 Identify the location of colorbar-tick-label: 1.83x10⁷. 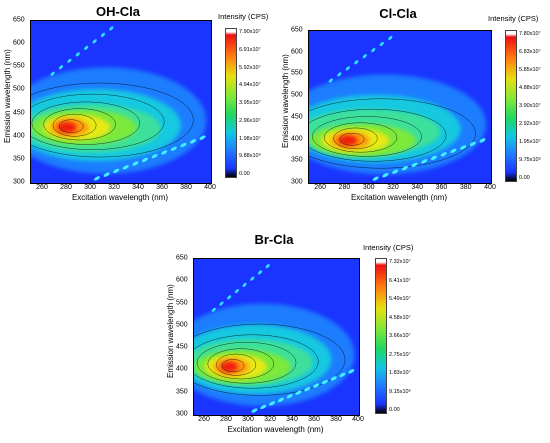
(400, 373).